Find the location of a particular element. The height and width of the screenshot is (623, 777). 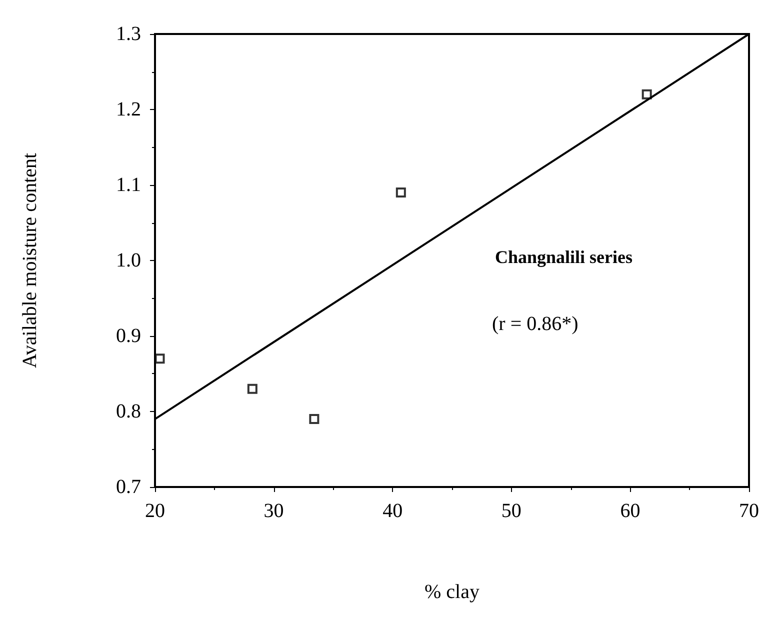

y-axis-title: Available moisture content is located at coordinates (30, 260).